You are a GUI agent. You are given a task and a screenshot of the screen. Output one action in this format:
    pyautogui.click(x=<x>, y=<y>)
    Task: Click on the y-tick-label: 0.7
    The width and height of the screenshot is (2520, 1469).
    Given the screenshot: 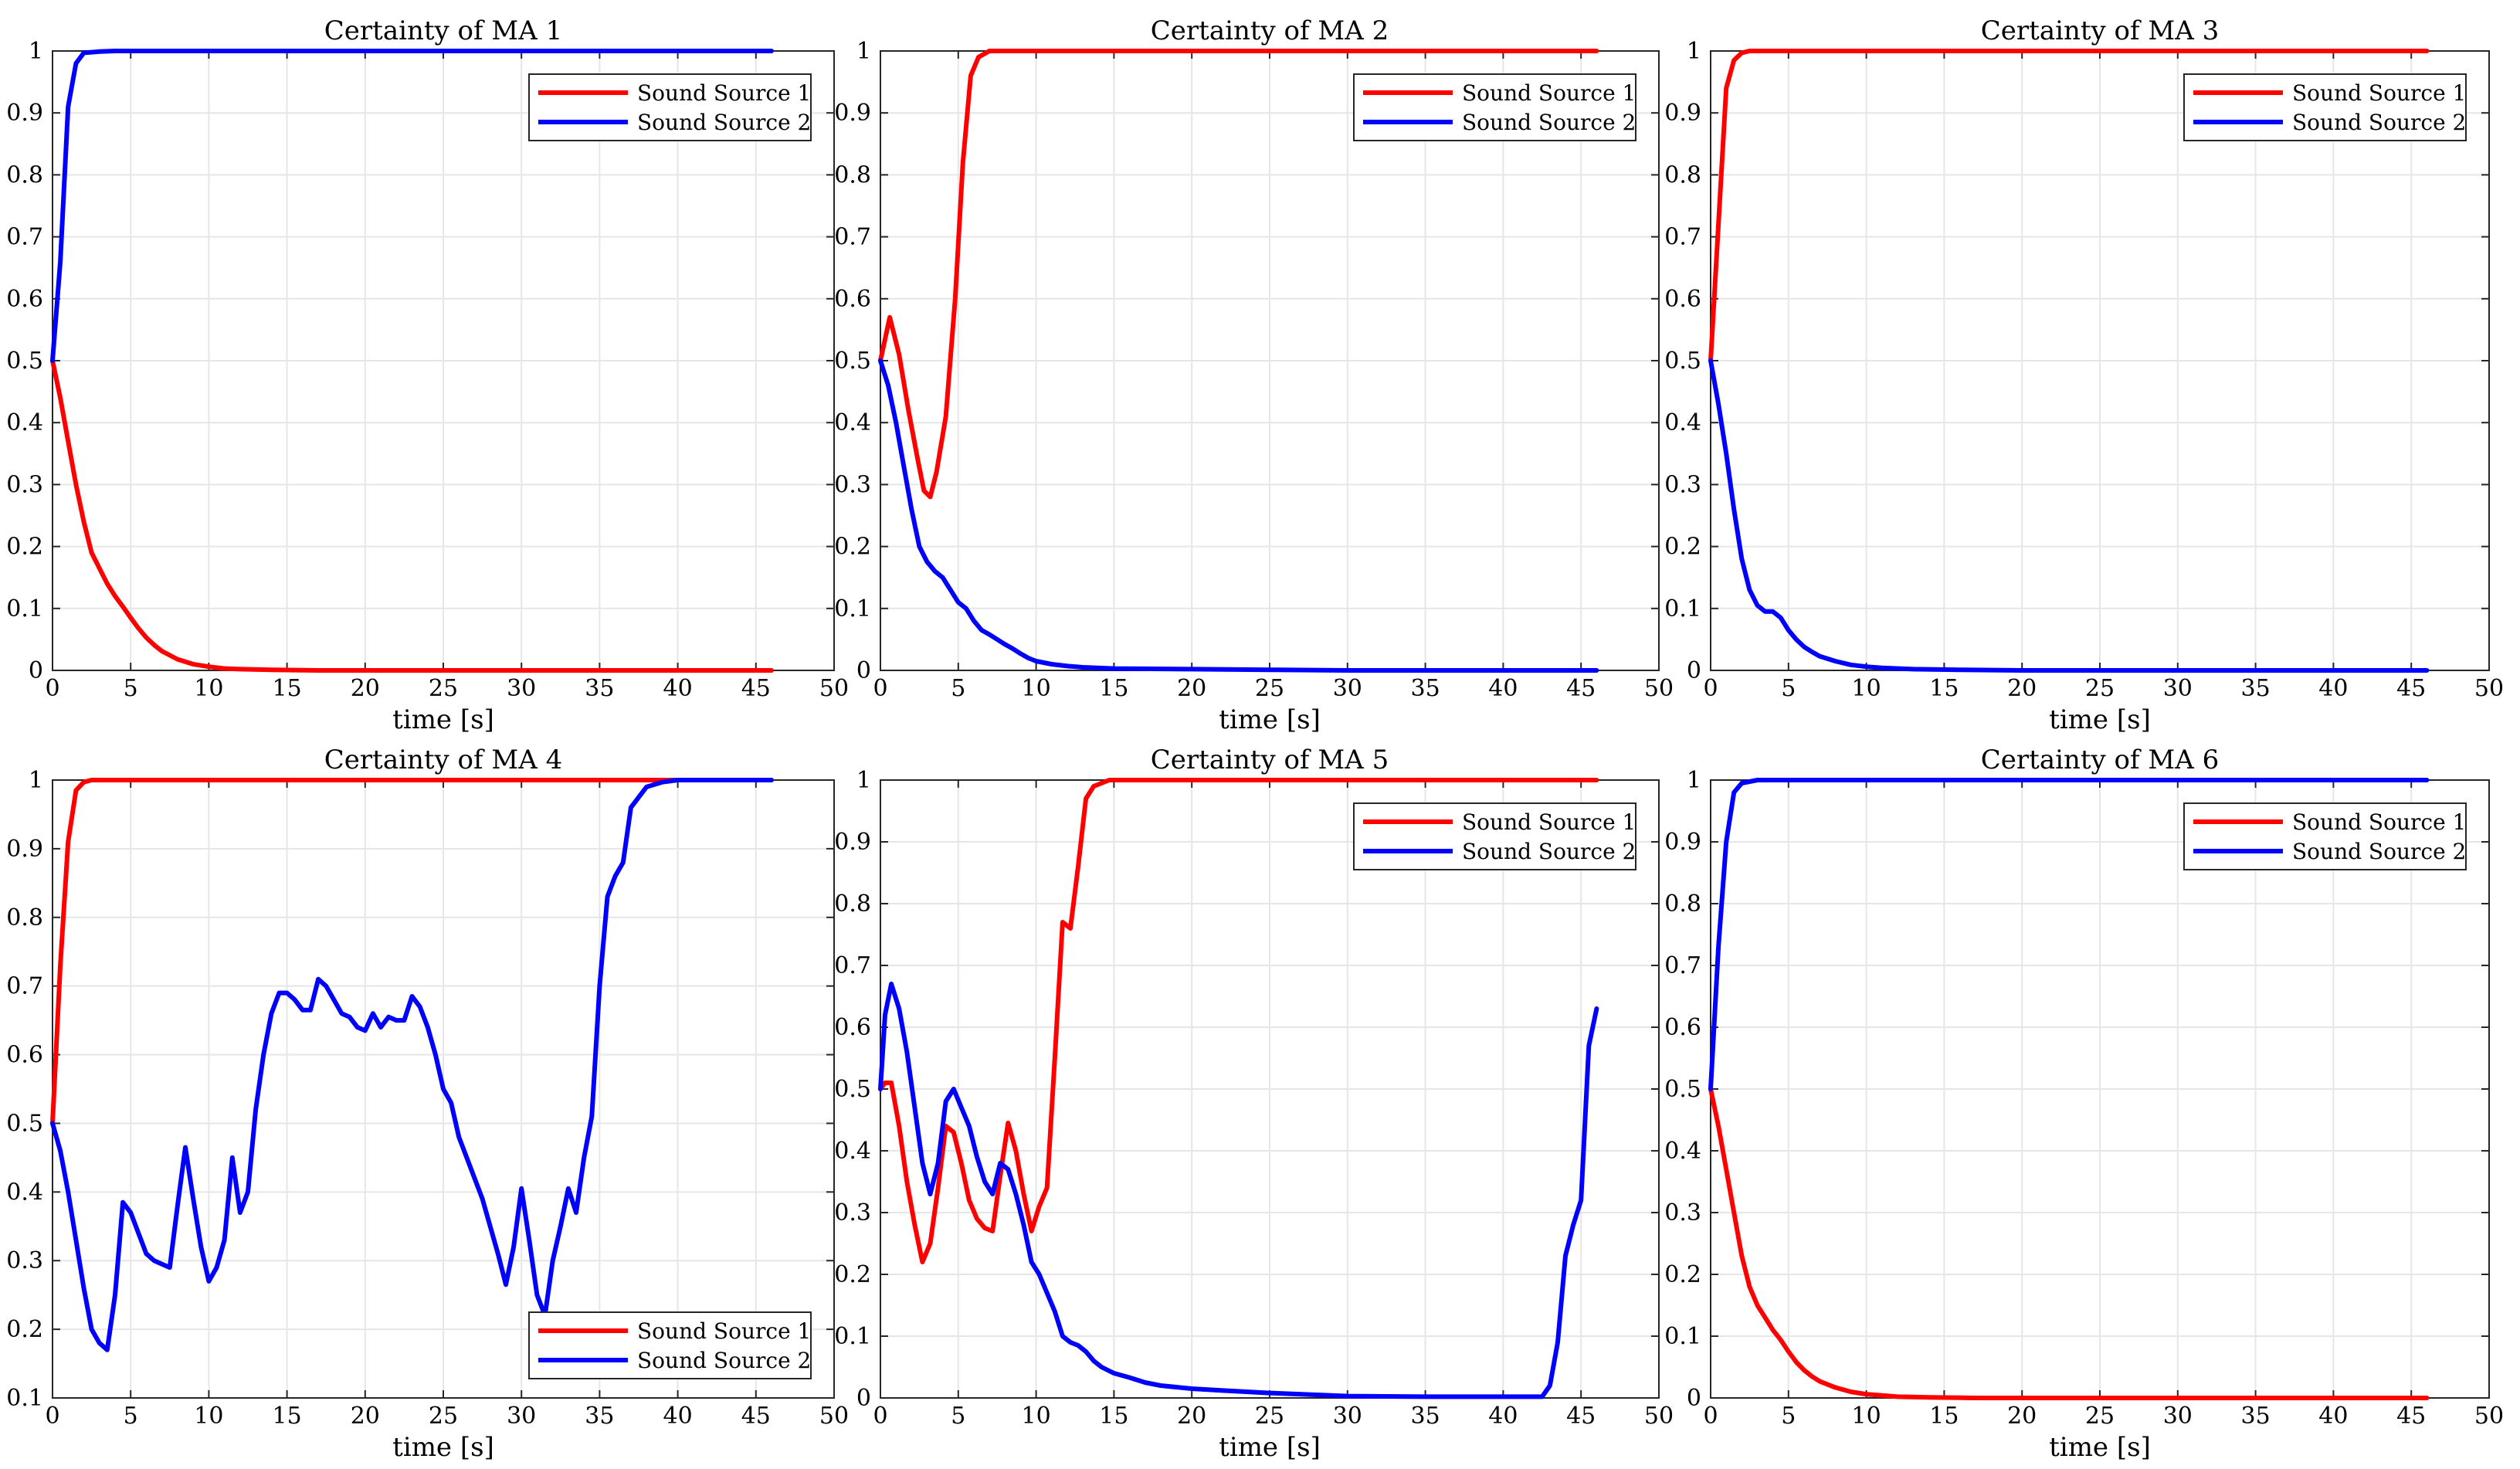 What is the action you would take?
    pyautogui.click(x=852, y=965)
    